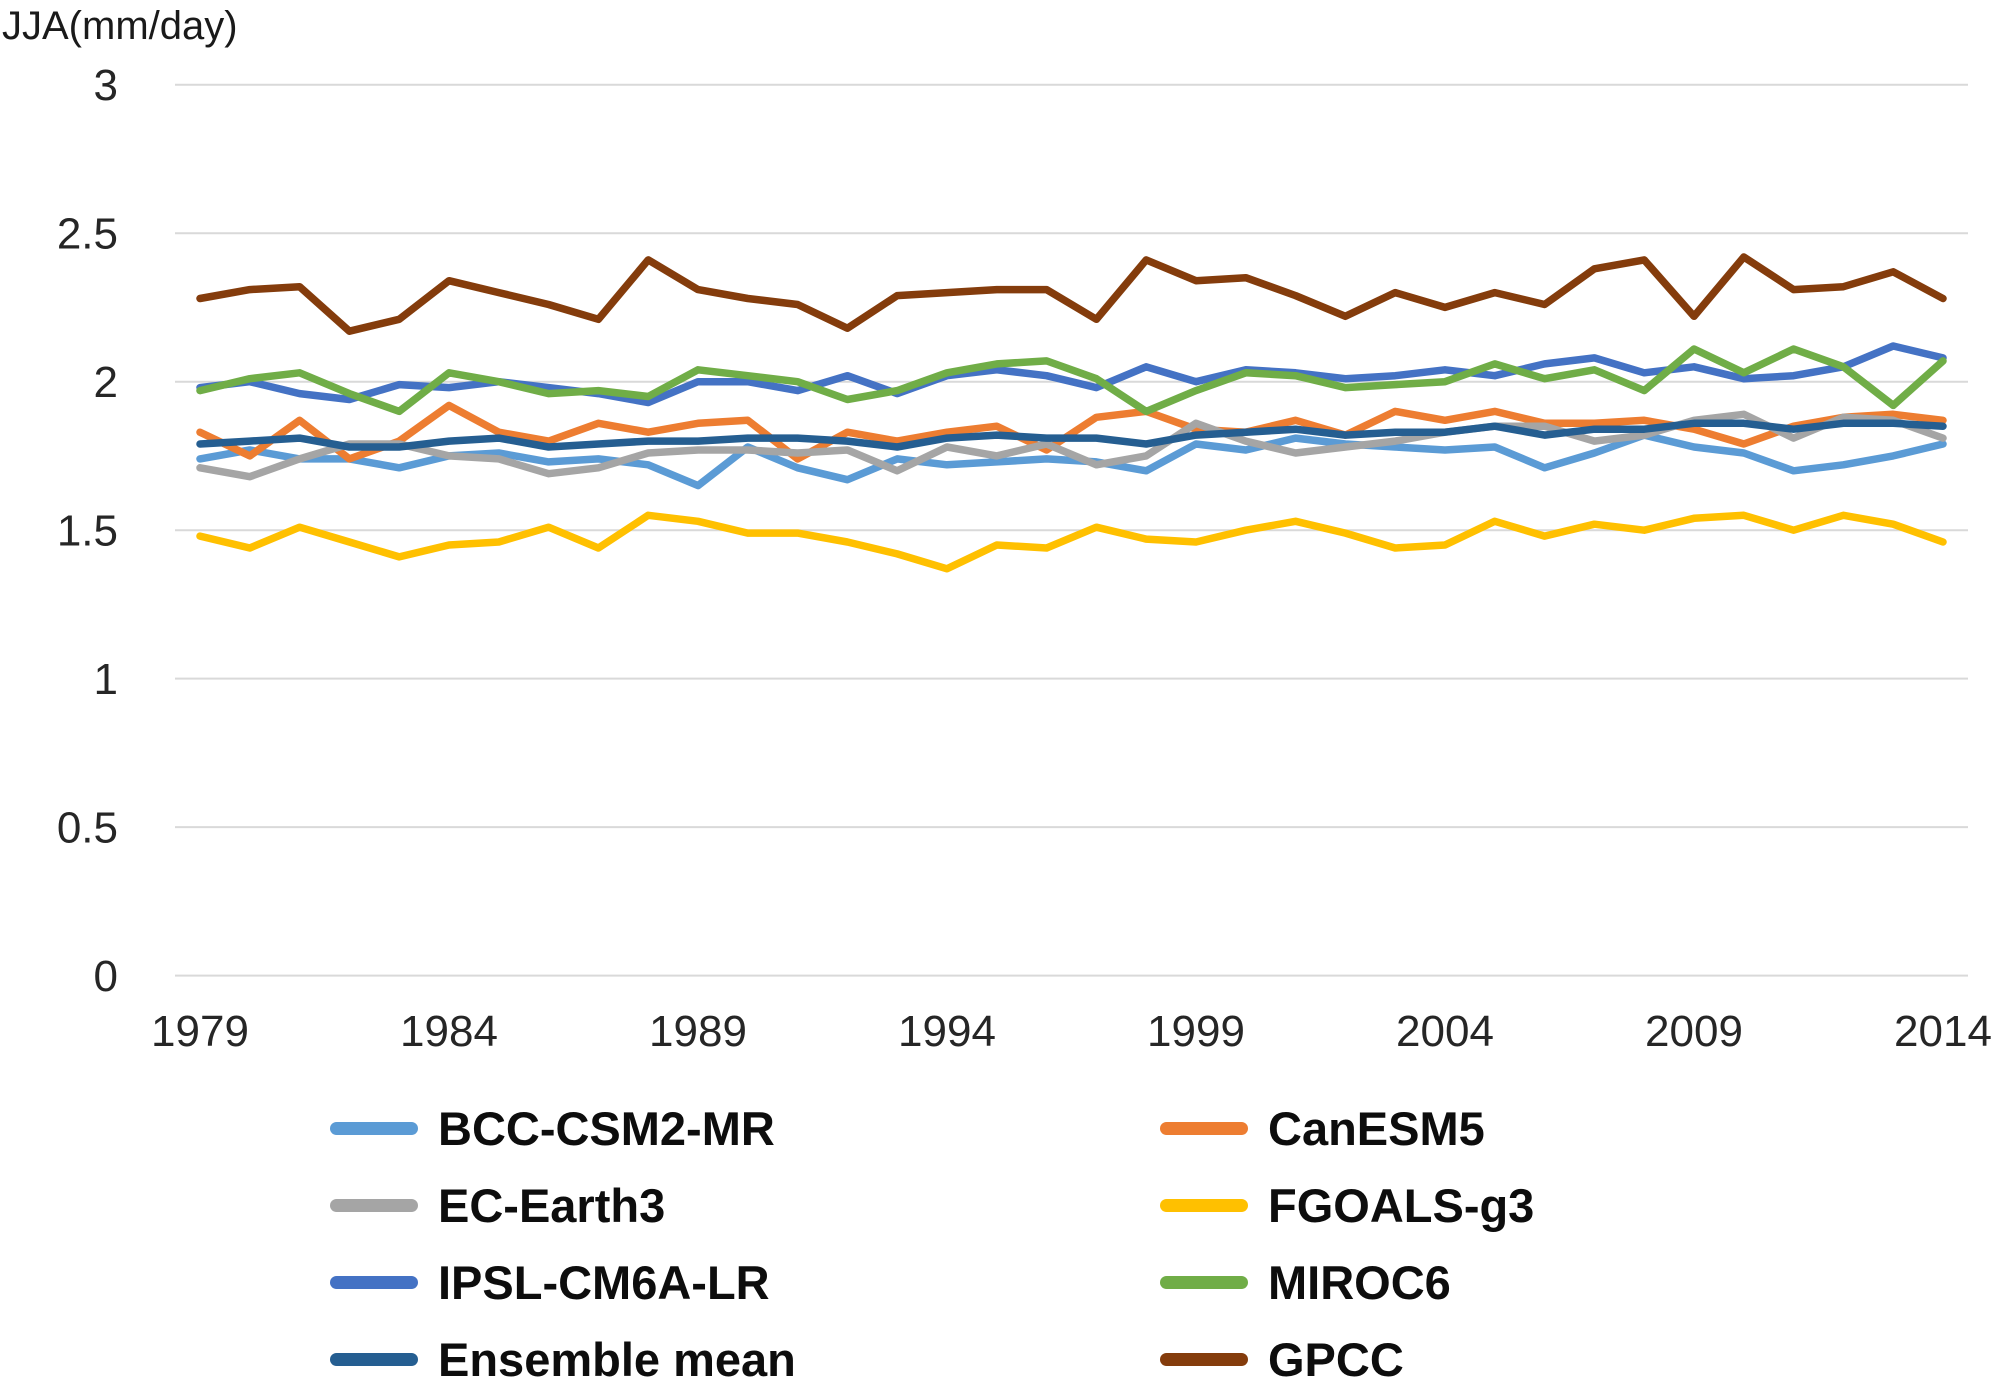 This screenshot has width=2000, height=1386. I want to click on y-tick-label: 1.5, so click(87, 531).